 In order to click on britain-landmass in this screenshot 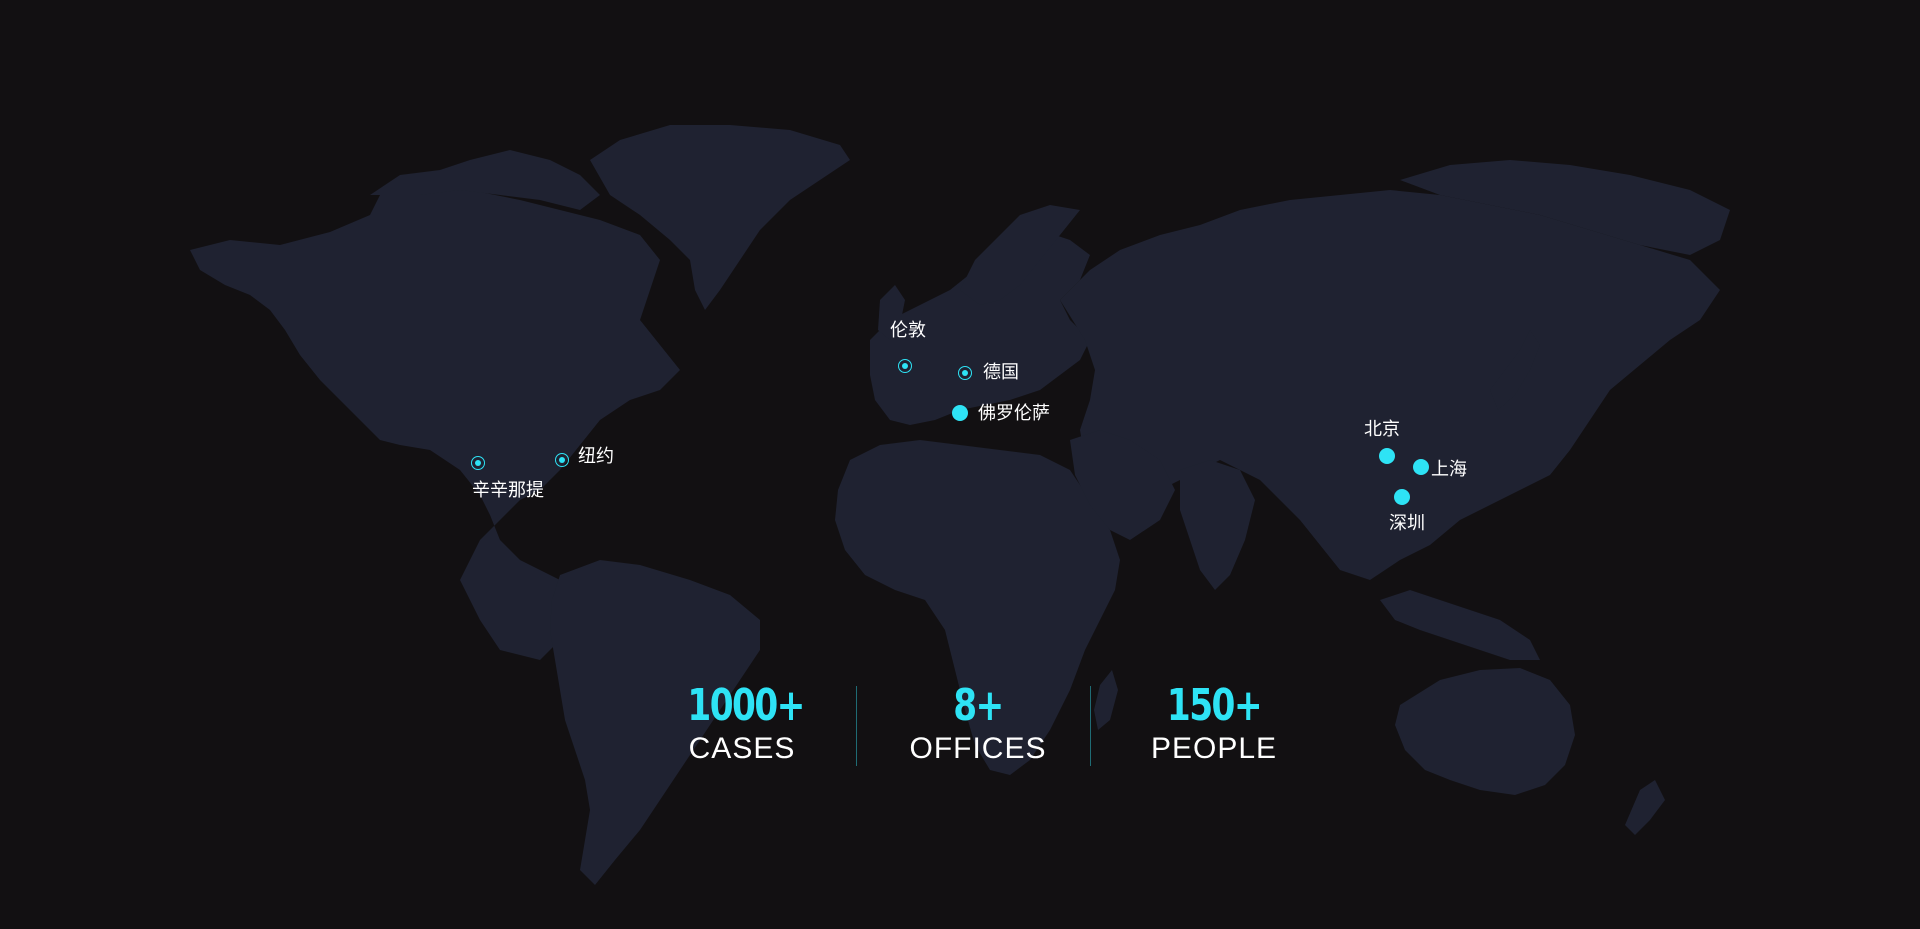, I will do `click(891, 312)`.